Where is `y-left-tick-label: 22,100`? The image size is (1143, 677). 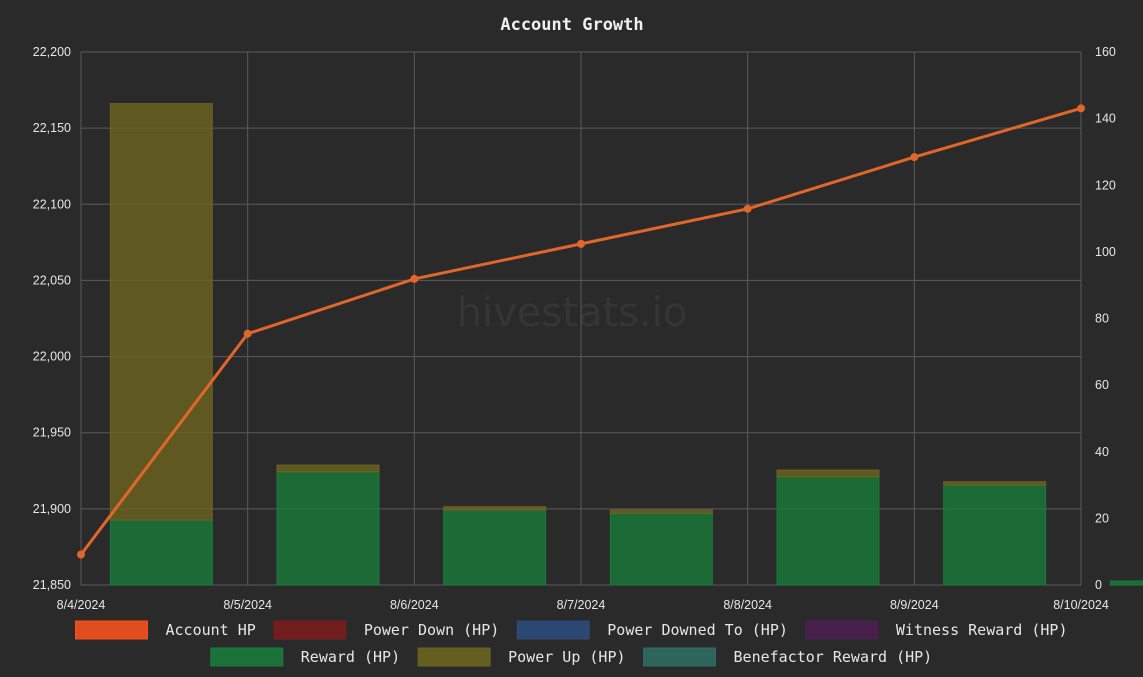 y-left-tick-label: 22,100 is located at coordinates (52, 204).